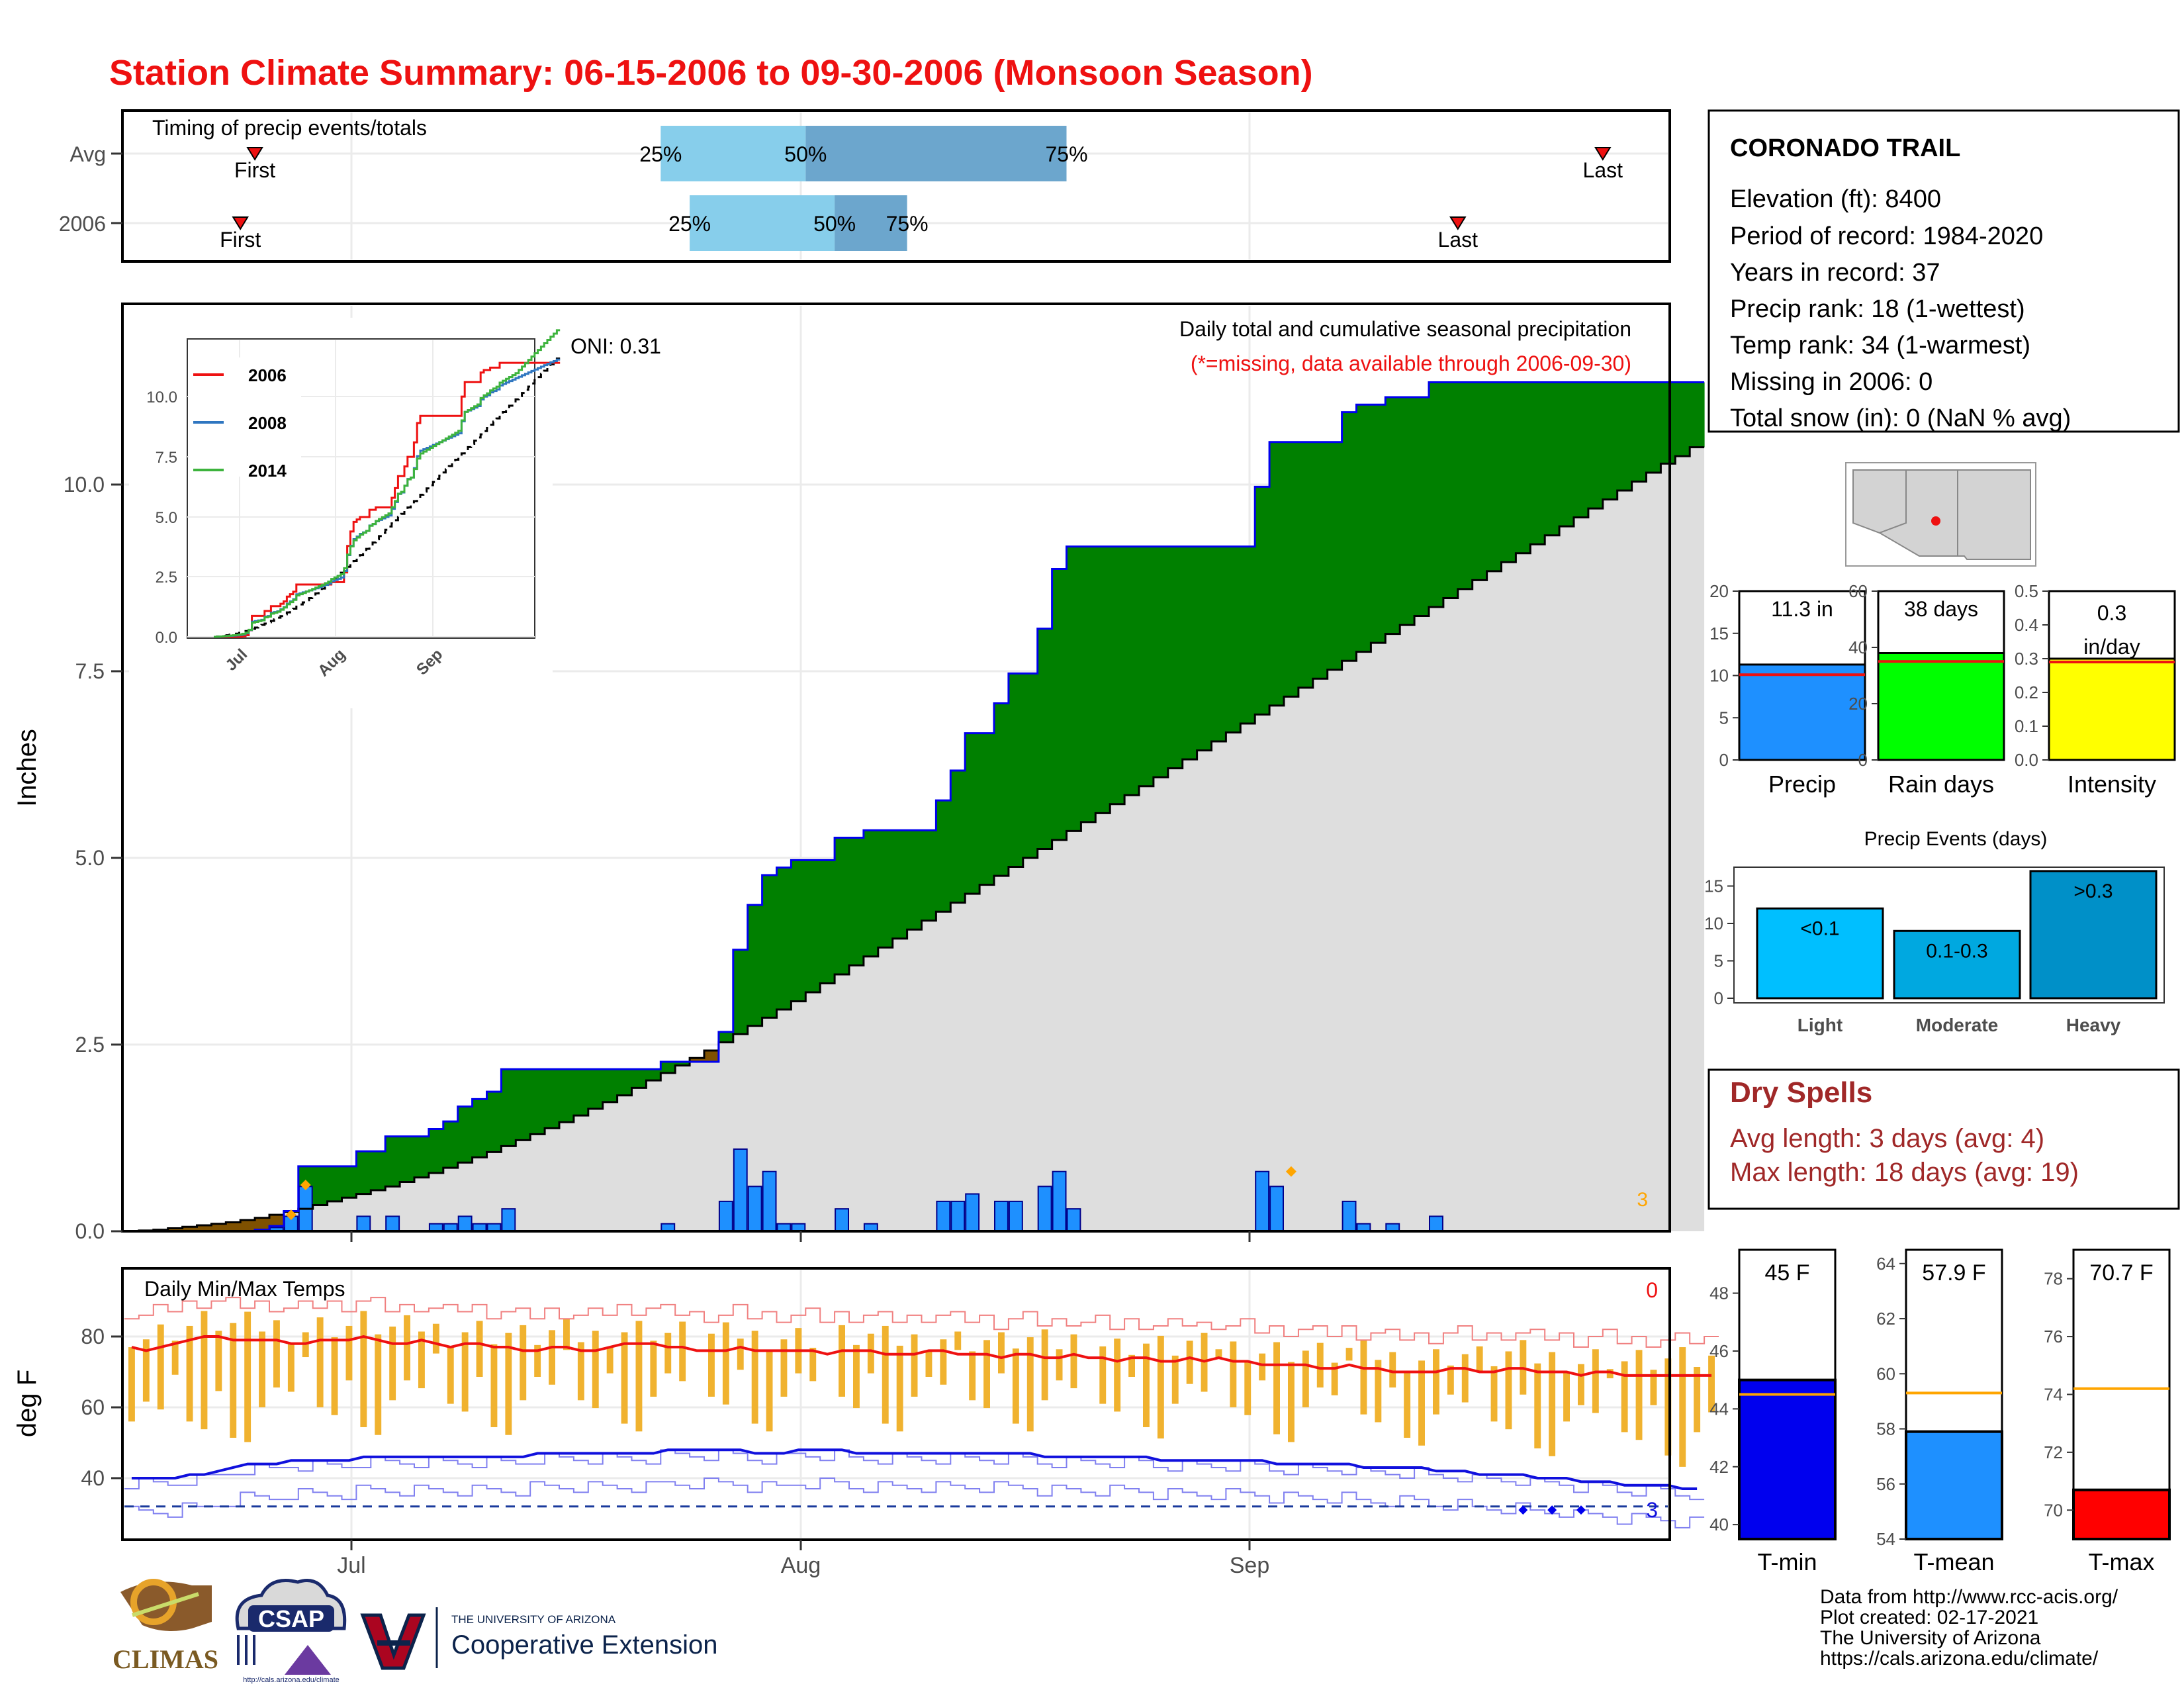  I want to click on dry-spells-avg: Avg length: 3 days (avg: 4), so click(1887, 1138).